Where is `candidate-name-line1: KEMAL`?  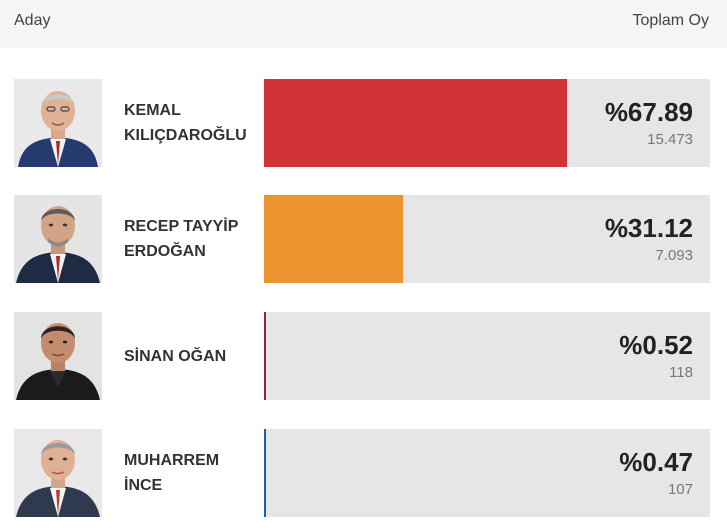 candidate-name-line1: KEMAL is located at coordinates (152, 110).